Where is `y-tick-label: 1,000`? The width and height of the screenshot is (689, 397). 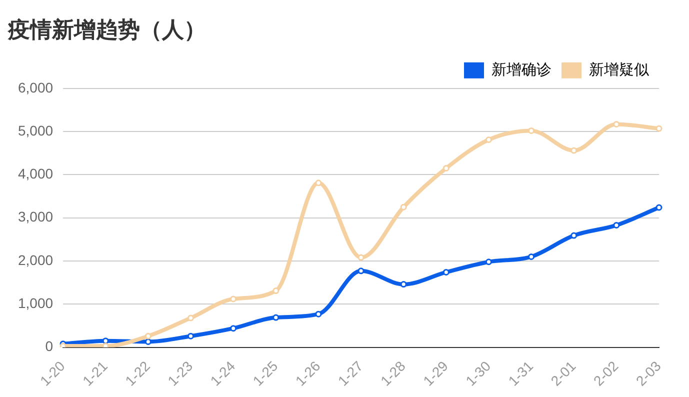 y-tick-label: 1,000 is located at coordinates (36, 303).